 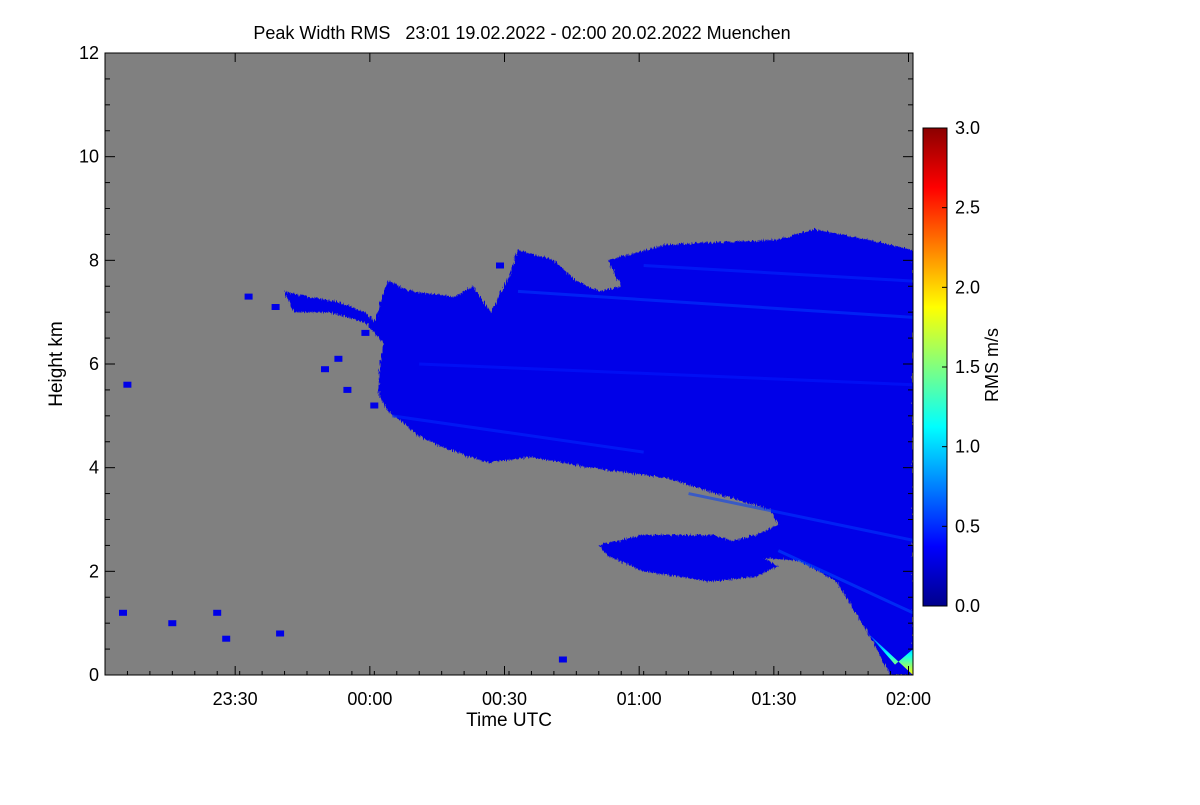 I want to click on y-axis-label: Height km, so click(x=56, y=364).